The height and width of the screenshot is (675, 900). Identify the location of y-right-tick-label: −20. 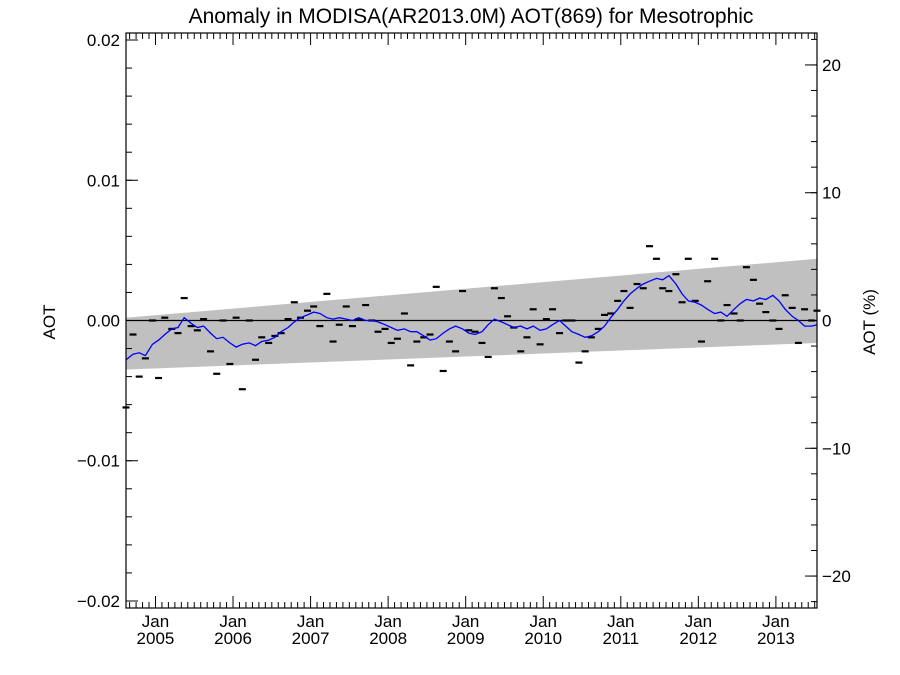
(836, 576).